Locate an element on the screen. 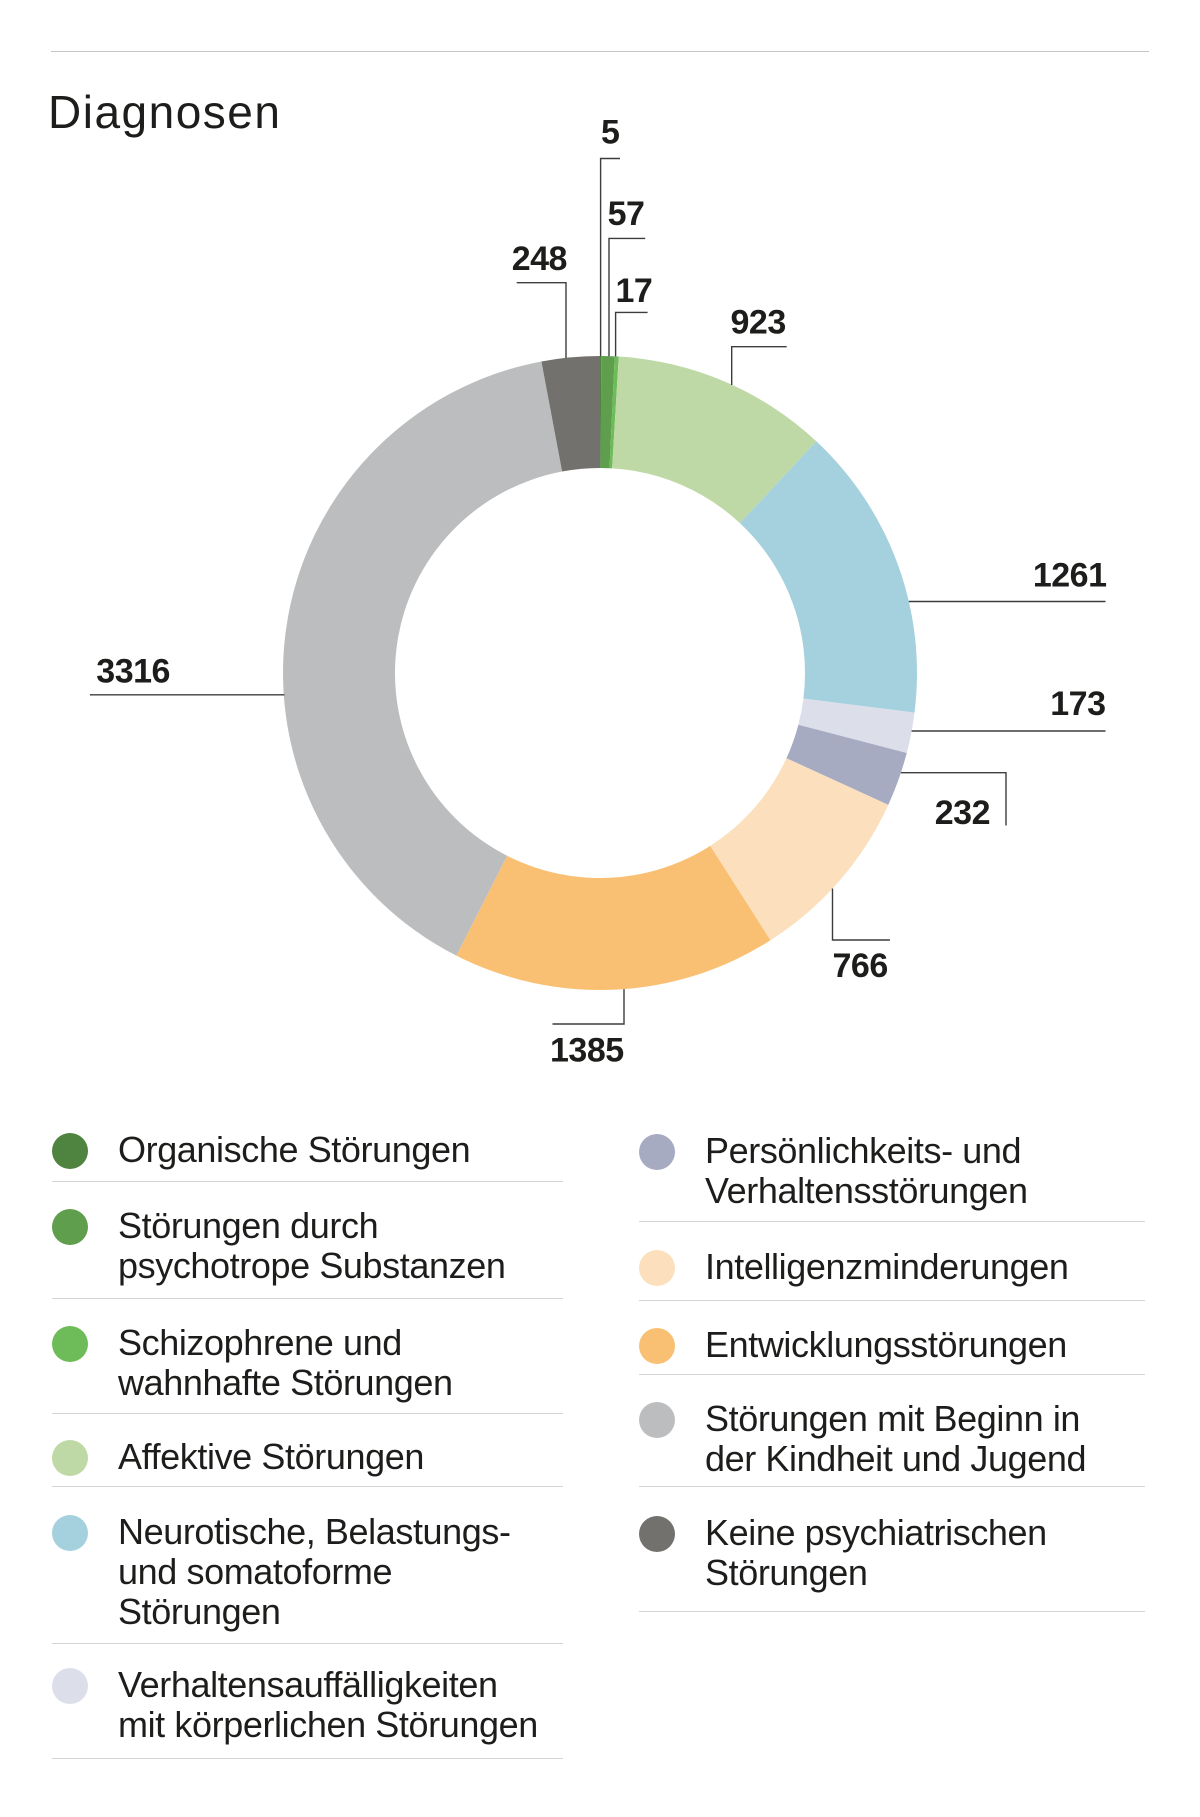 Image resolution: width=1200 pixels, height=1817 pixels. svg-text: 3316 is located at coordinates (133, 672).